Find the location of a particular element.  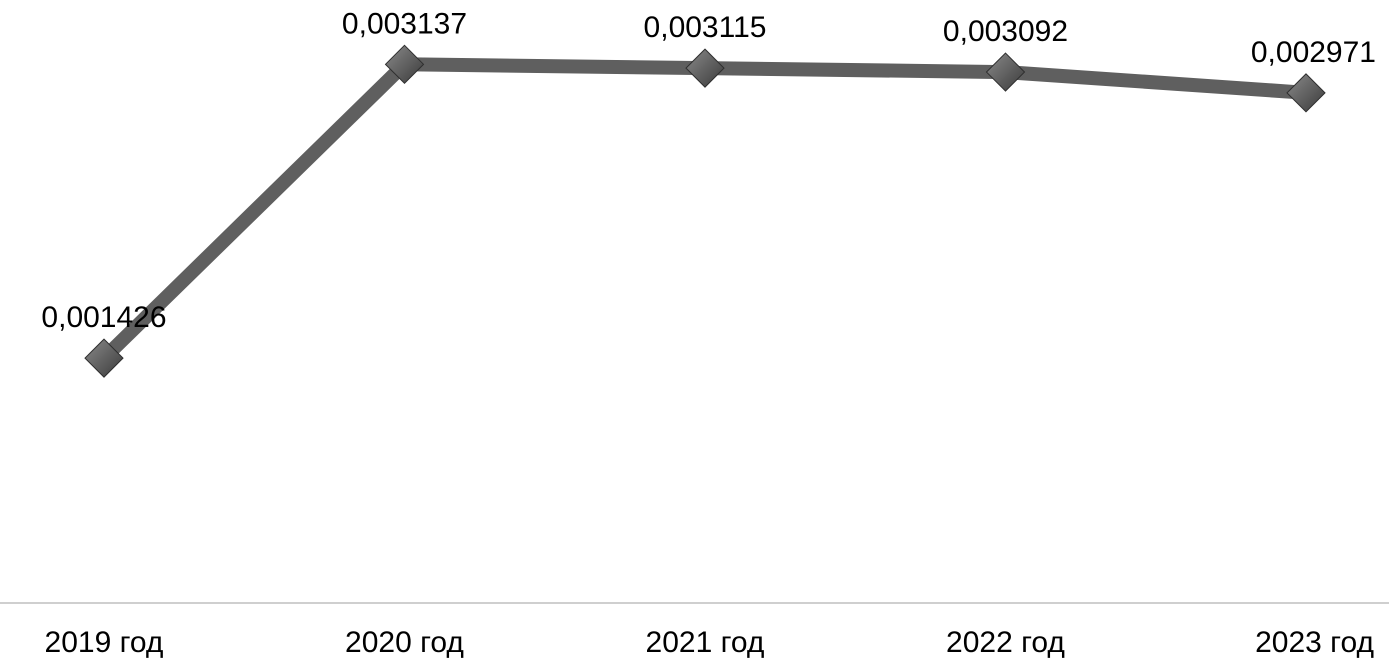

data-label: 0,003137 is located at coordinates (404, 23).